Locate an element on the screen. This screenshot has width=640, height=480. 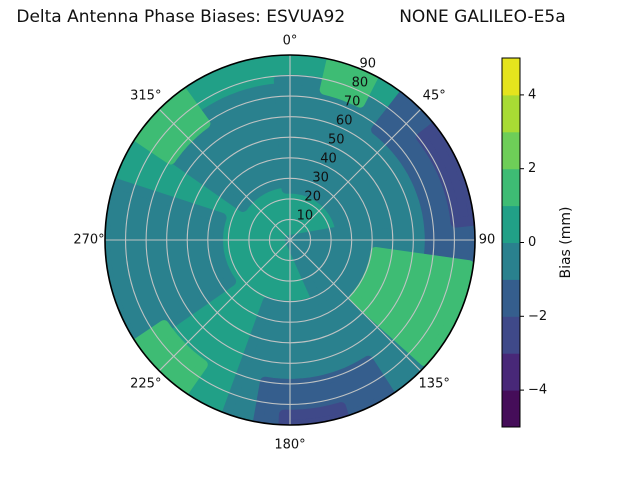
radius-label-90: 90 is located at coordinates (368, 64).